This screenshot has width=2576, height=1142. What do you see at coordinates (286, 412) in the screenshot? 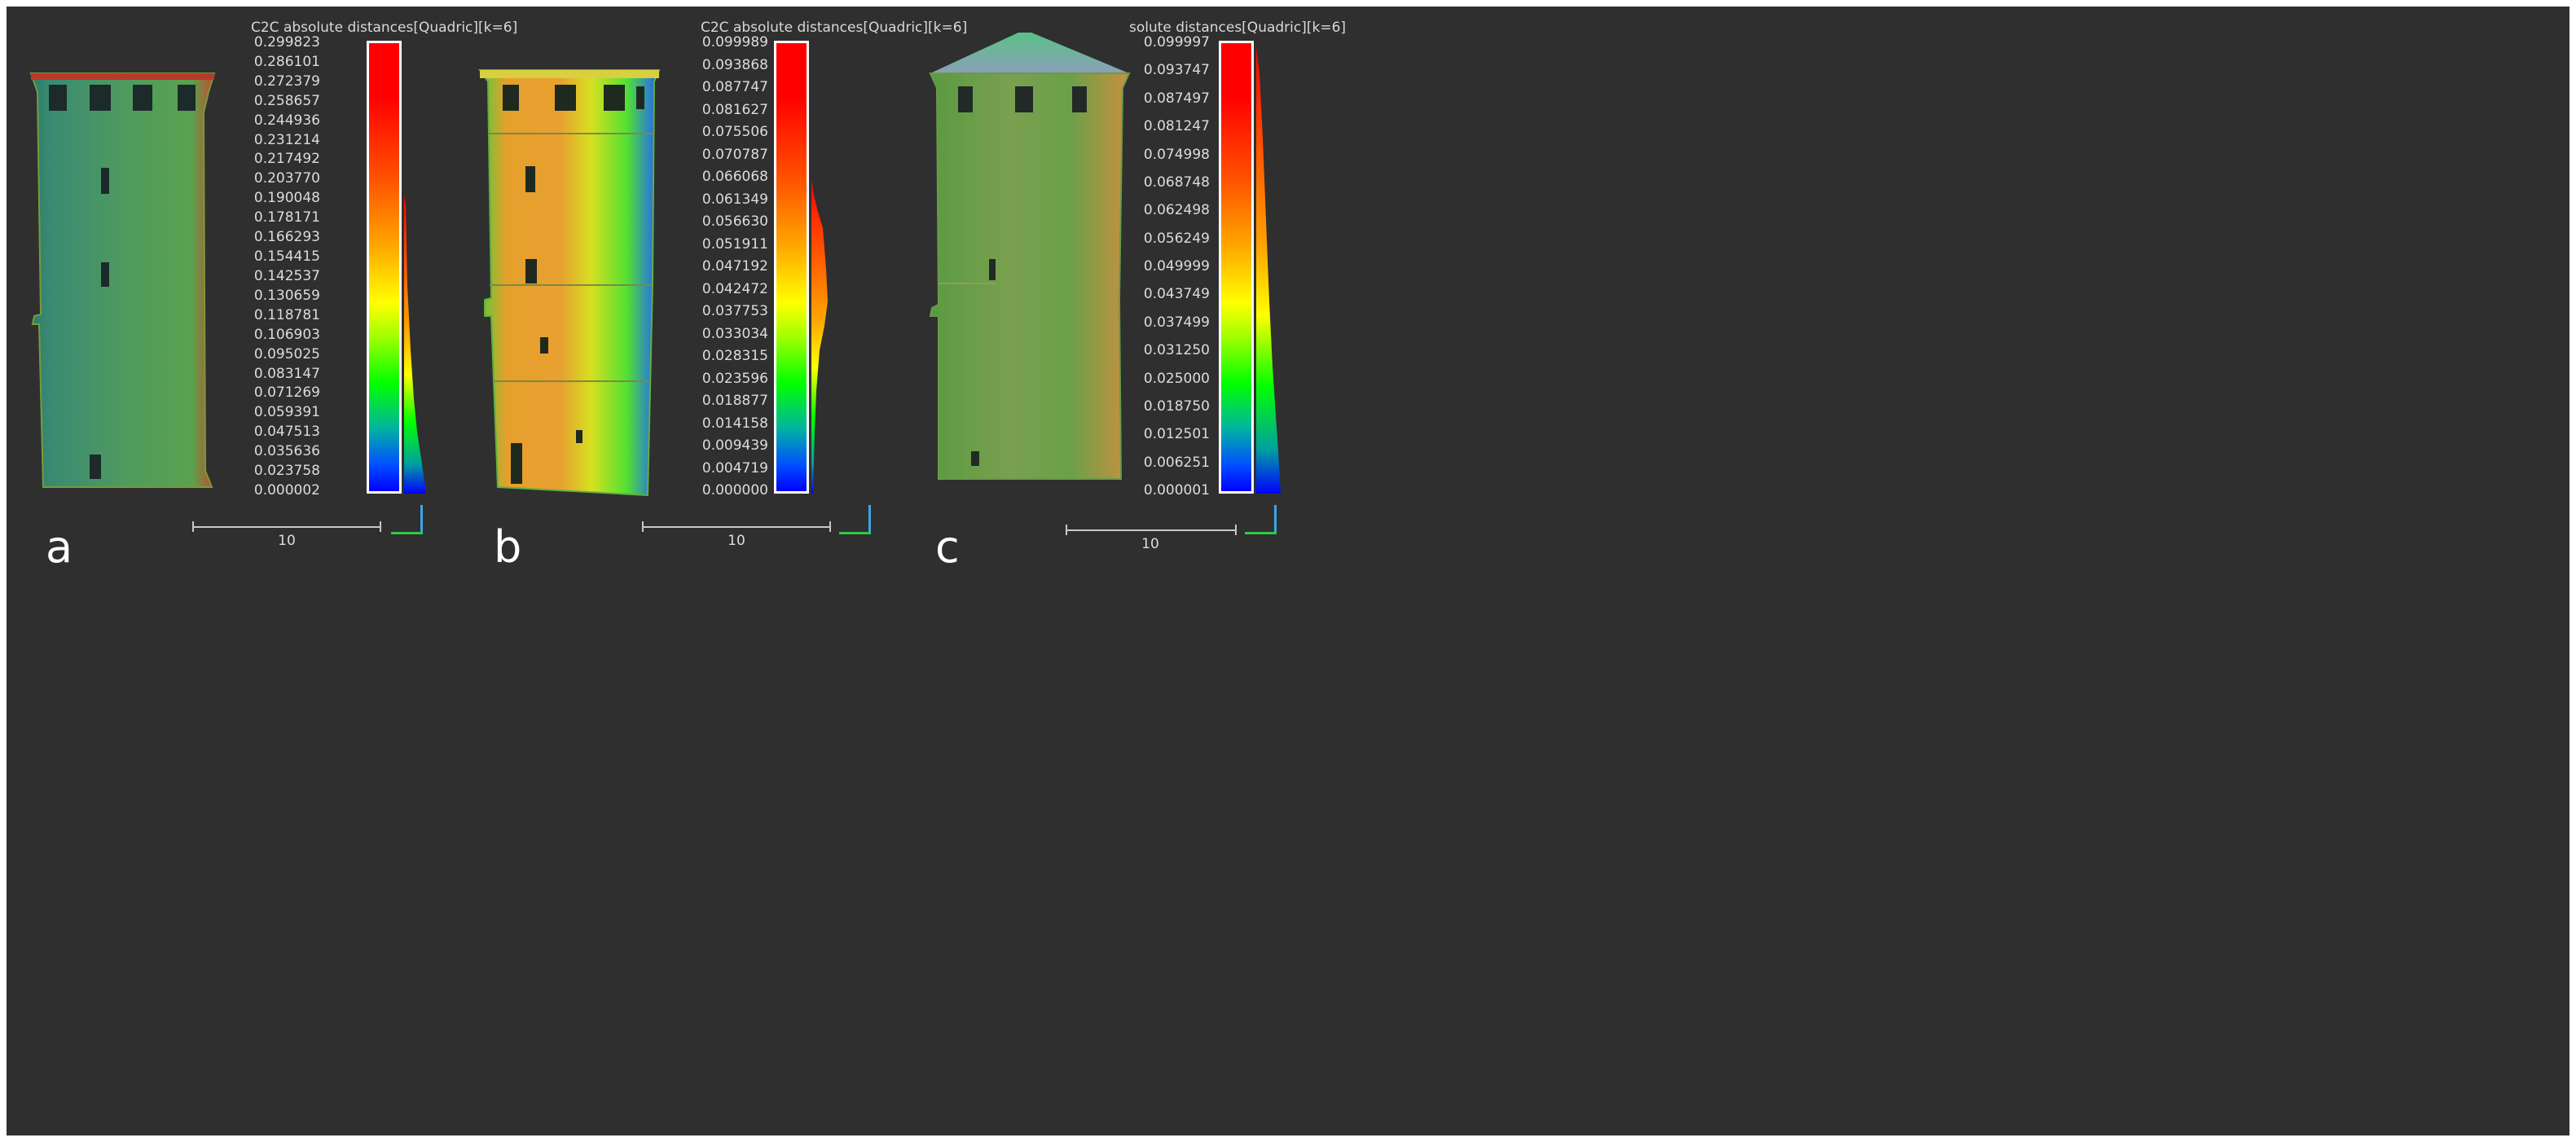
I see `colorbar-tick-label: 0.059391` at bounding box center [286, 412].